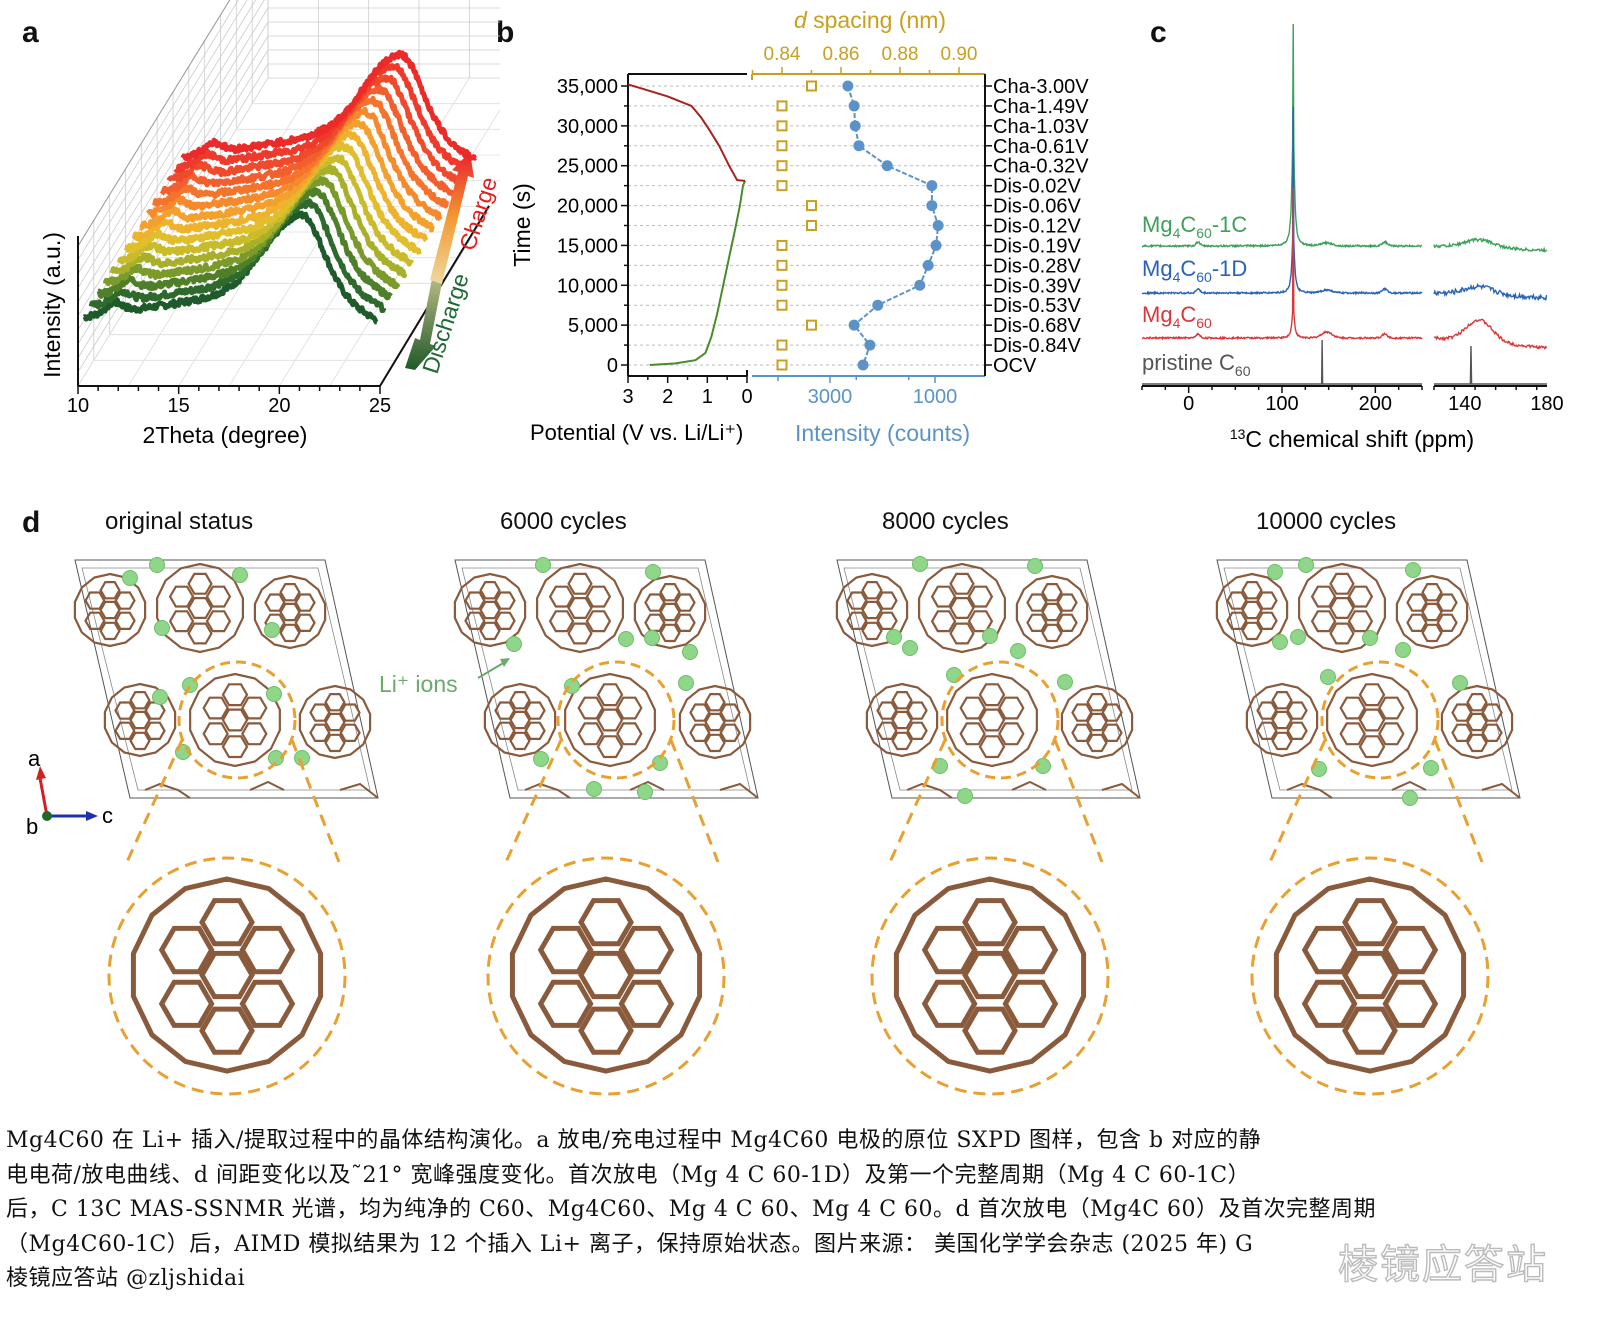 The width and height of the screenshot is (1600, 1332). Describe the element at coordinates (697, 273) in the screenshot. I see `discharge-curve` at that location.